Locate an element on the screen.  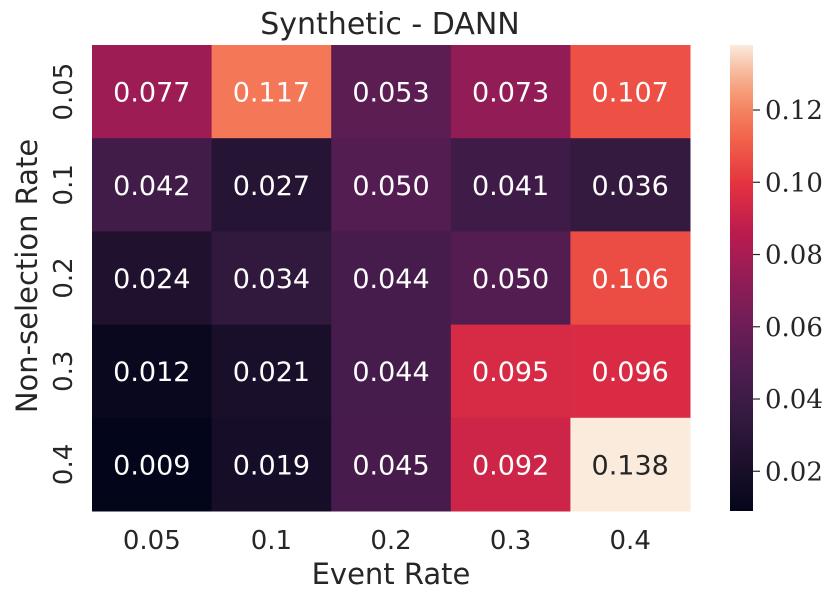
cell-value-label: 0.073 is located at coordinates (510, 93).